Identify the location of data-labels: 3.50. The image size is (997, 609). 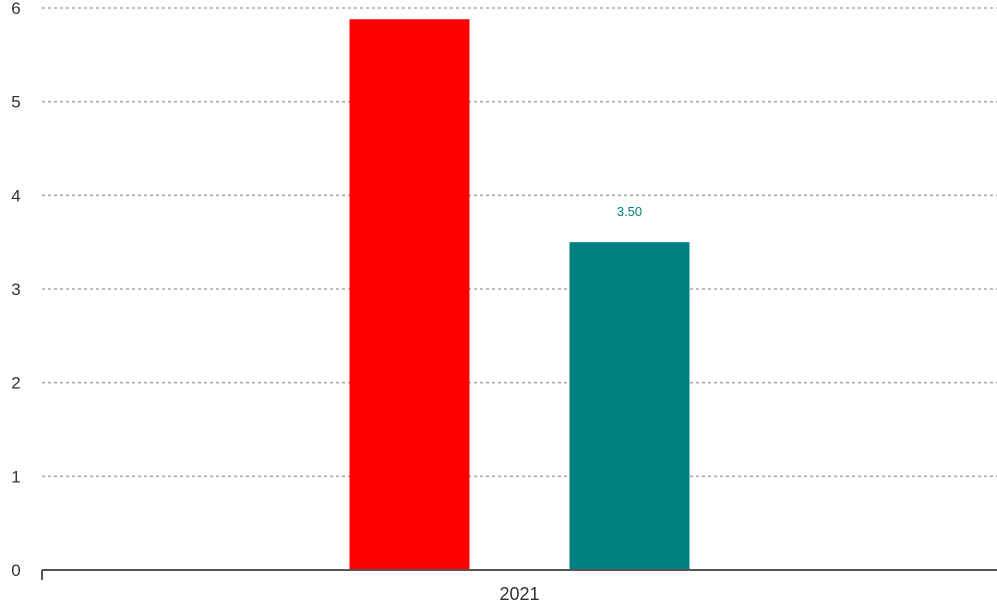
(629, 211).